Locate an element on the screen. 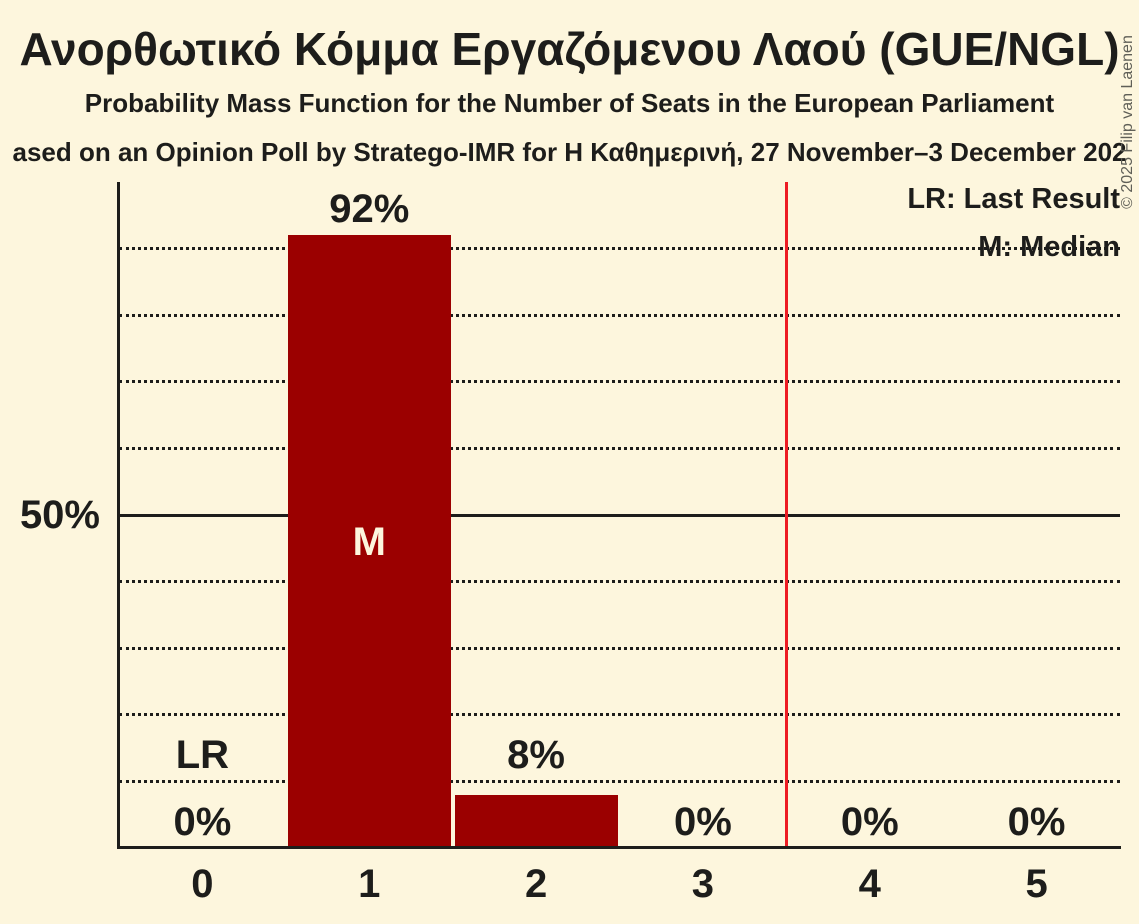 The height and width of the screenshot is (924, 1139). bar-value-label-seat-0: 0% is located at coordinates (202, 822).